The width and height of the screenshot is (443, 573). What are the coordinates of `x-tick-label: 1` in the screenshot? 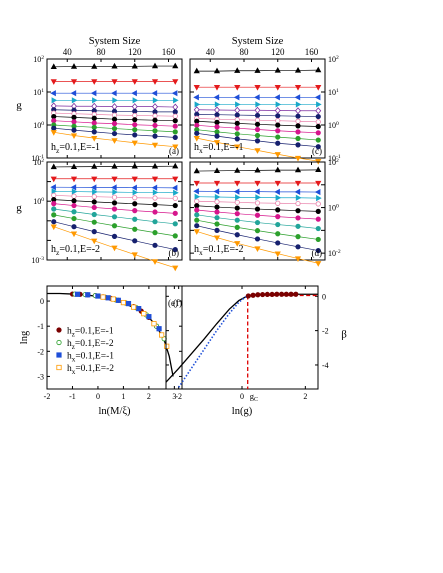 It's located at (123, 396).